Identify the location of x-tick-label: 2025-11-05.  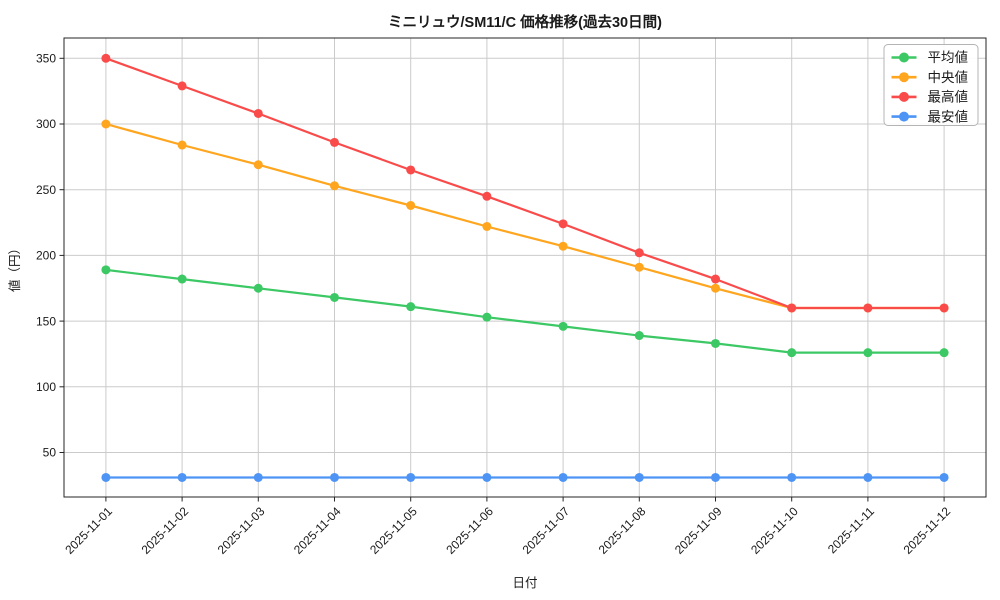
(393, 530).